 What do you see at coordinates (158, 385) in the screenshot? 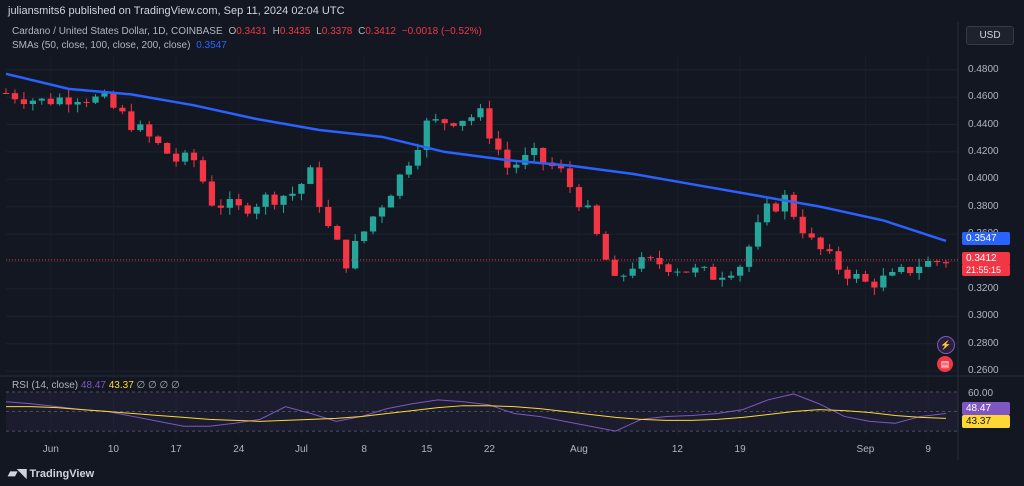
I see `rsi-extras: ∅ ∅ ∅ ∅` at bounding box center [158, 385].